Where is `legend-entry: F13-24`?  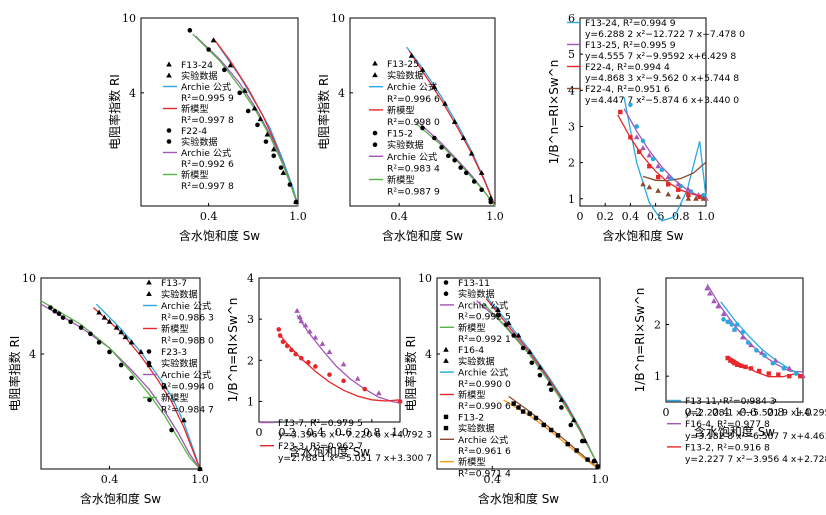
legend-entry: F13-24 is located at coordinates (197, 65).